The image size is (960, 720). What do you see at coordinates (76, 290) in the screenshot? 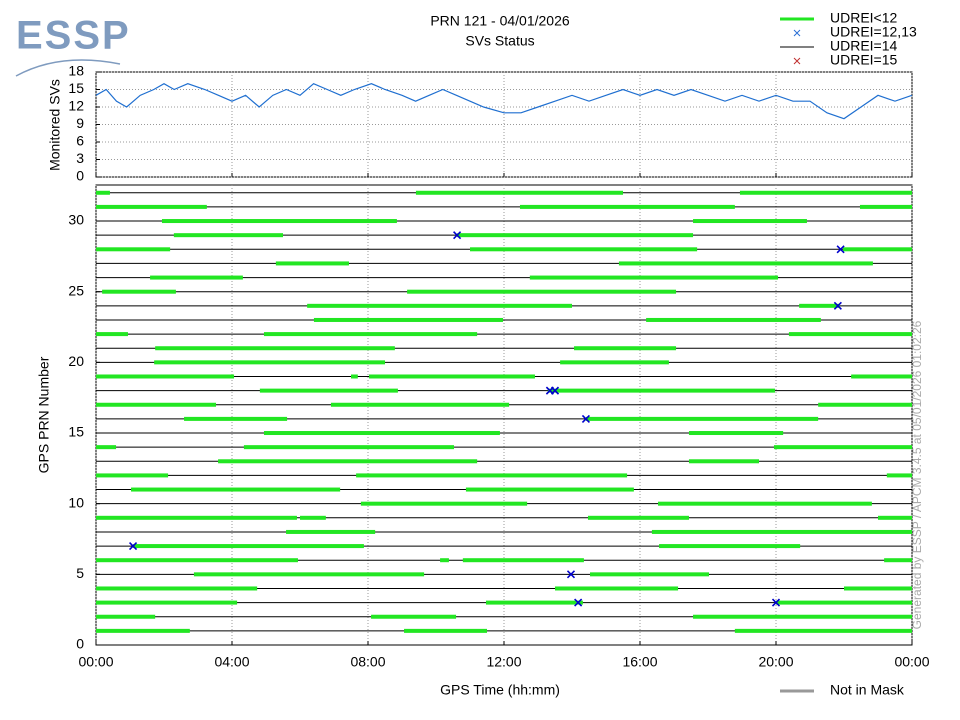
I see `y-tick-label: 25` at bounding box center [76, 290].